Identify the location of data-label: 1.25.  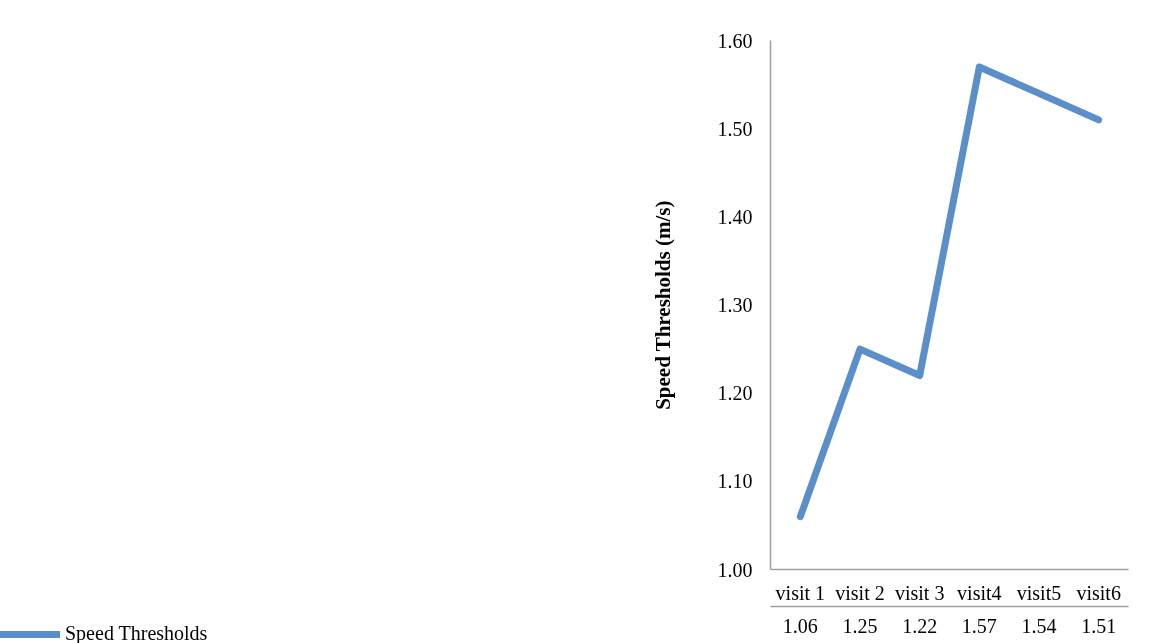
(860, 625).